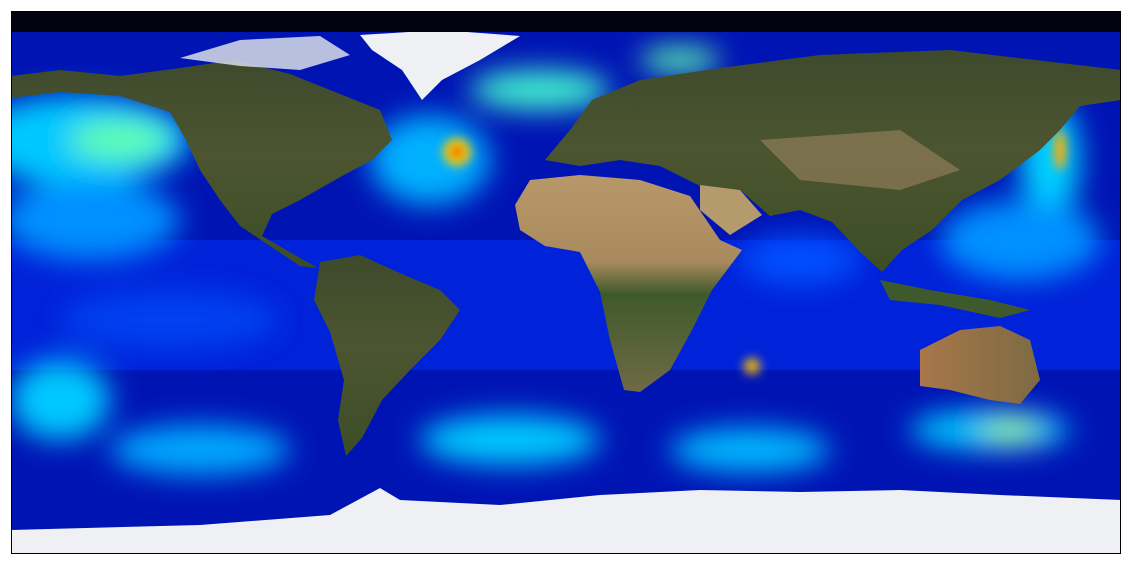  What do you see at coordinates (1060, 150) in the screenshot?
I see `storm` at bounding box center [1060, 150].